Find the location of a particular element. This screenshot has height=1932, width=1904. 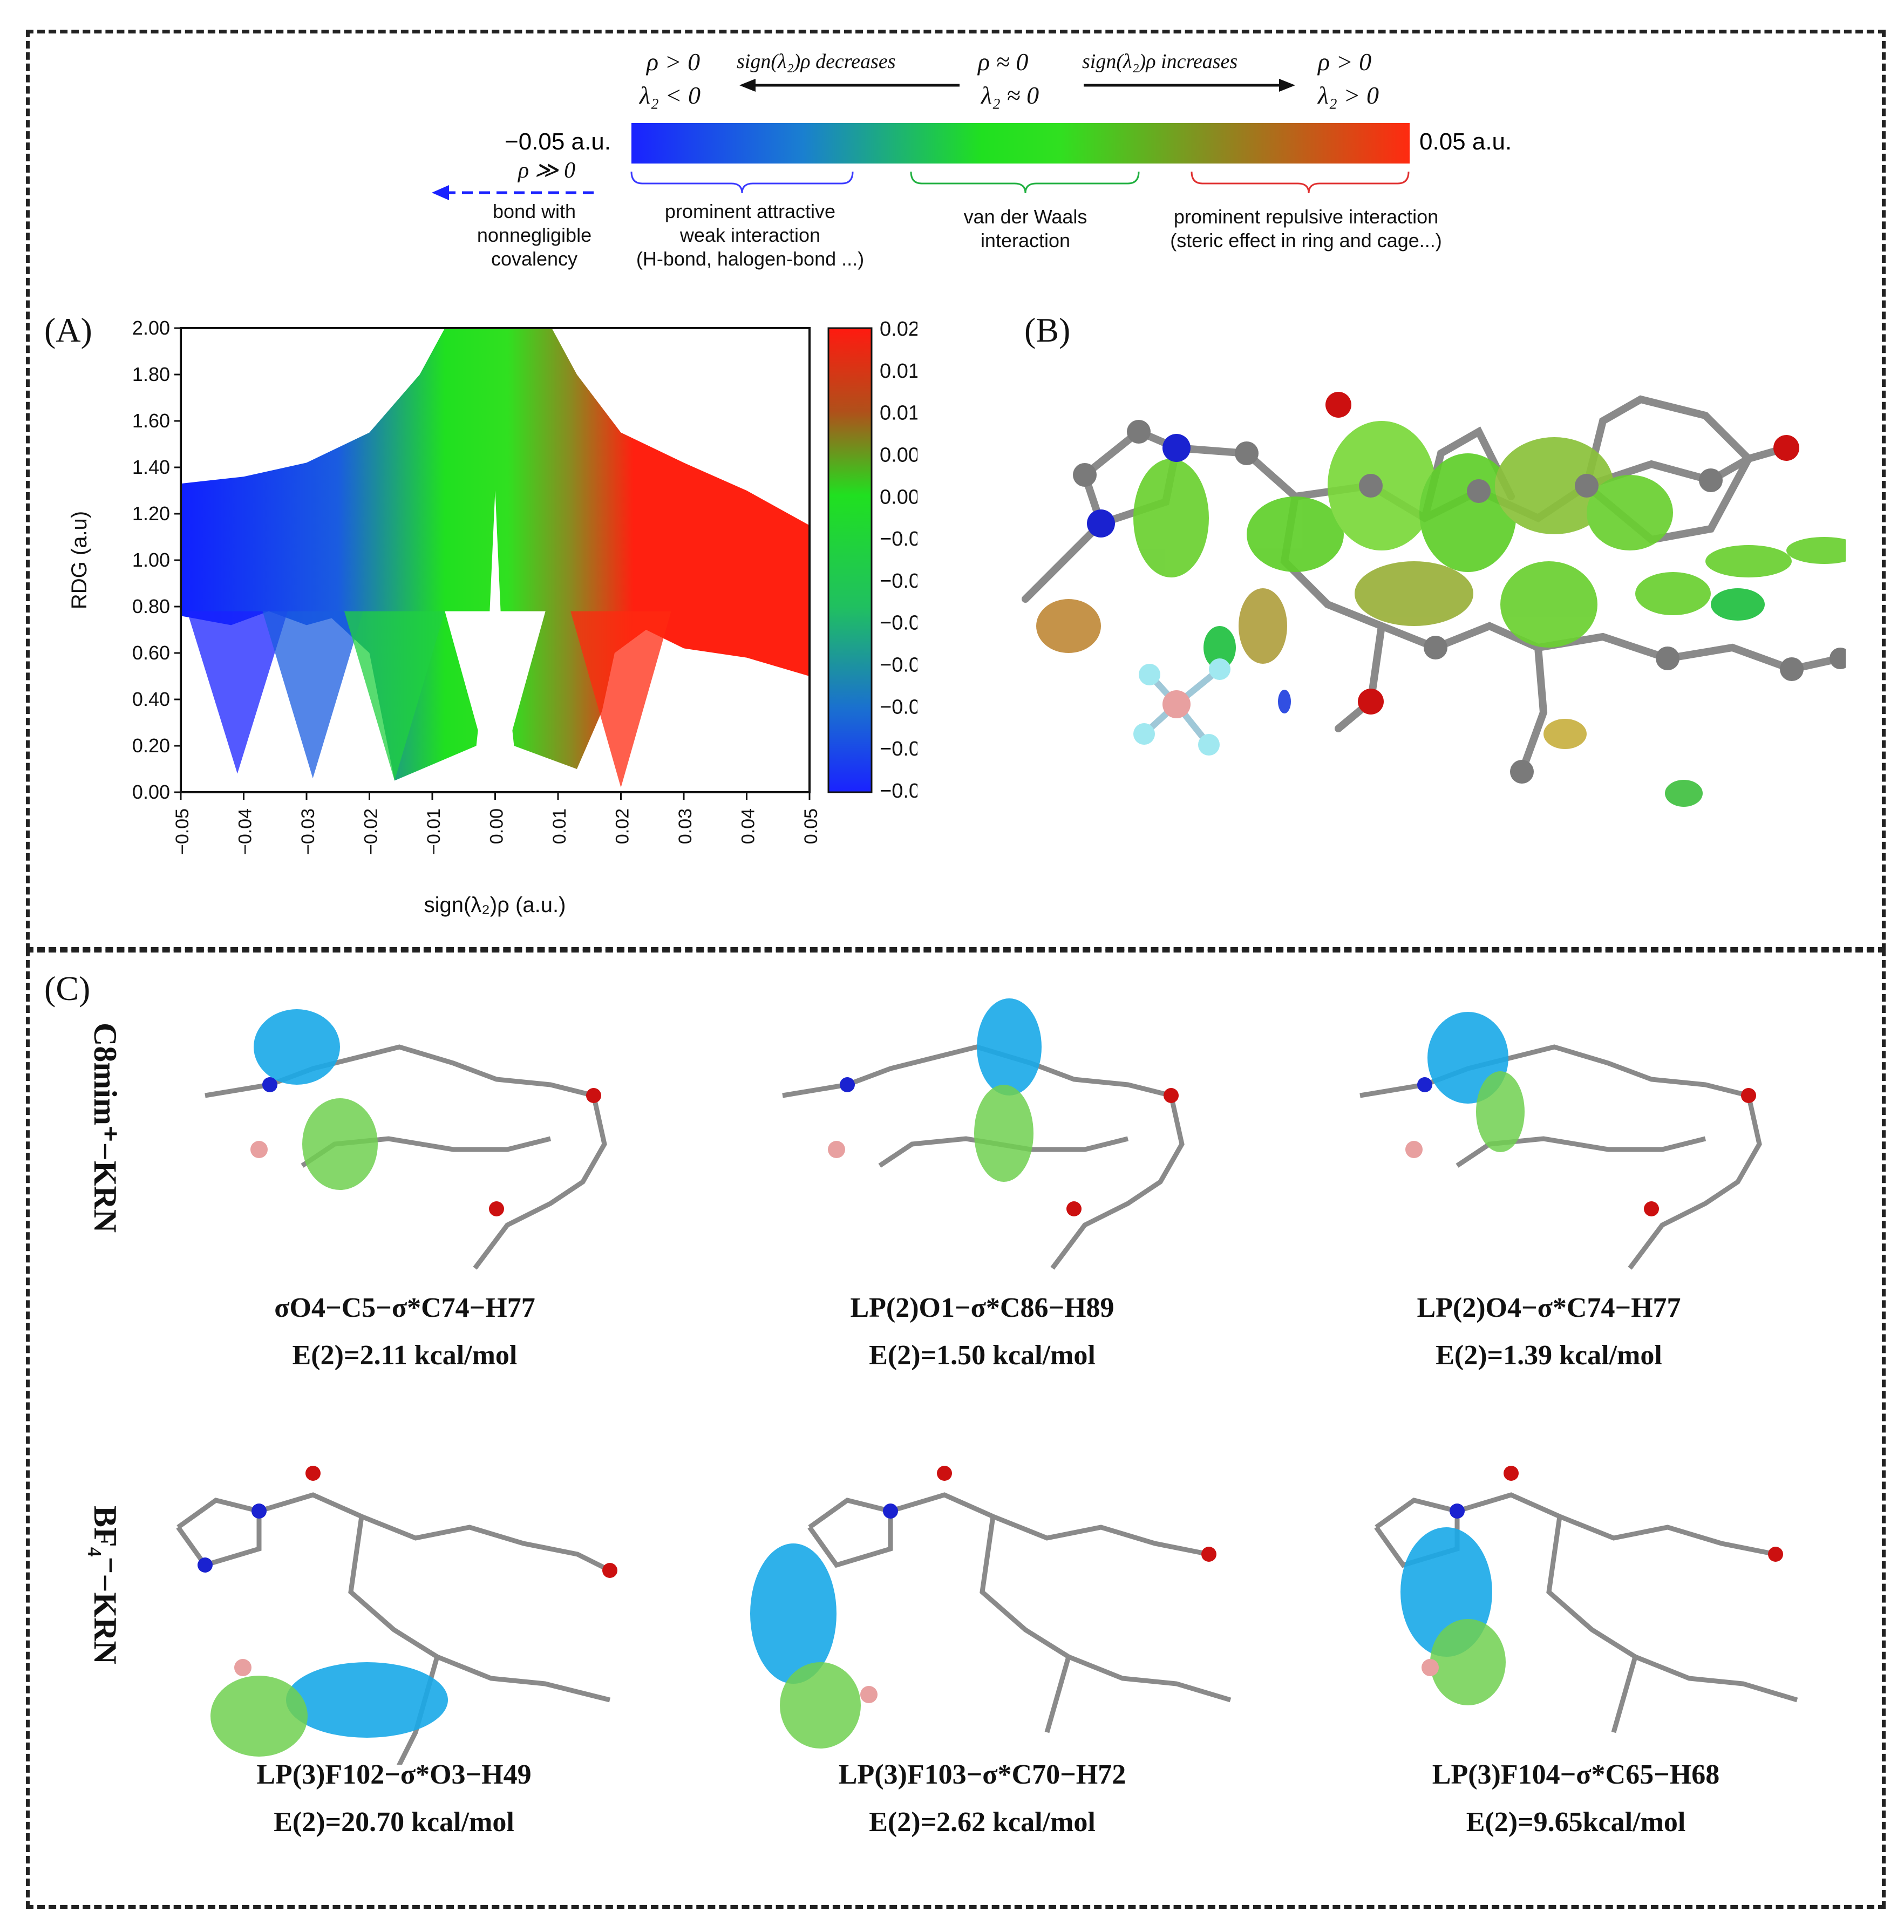

interaction-r2-c2: LP(3)F103−σ*C70−H72 is located at coordinates (982, 1775).